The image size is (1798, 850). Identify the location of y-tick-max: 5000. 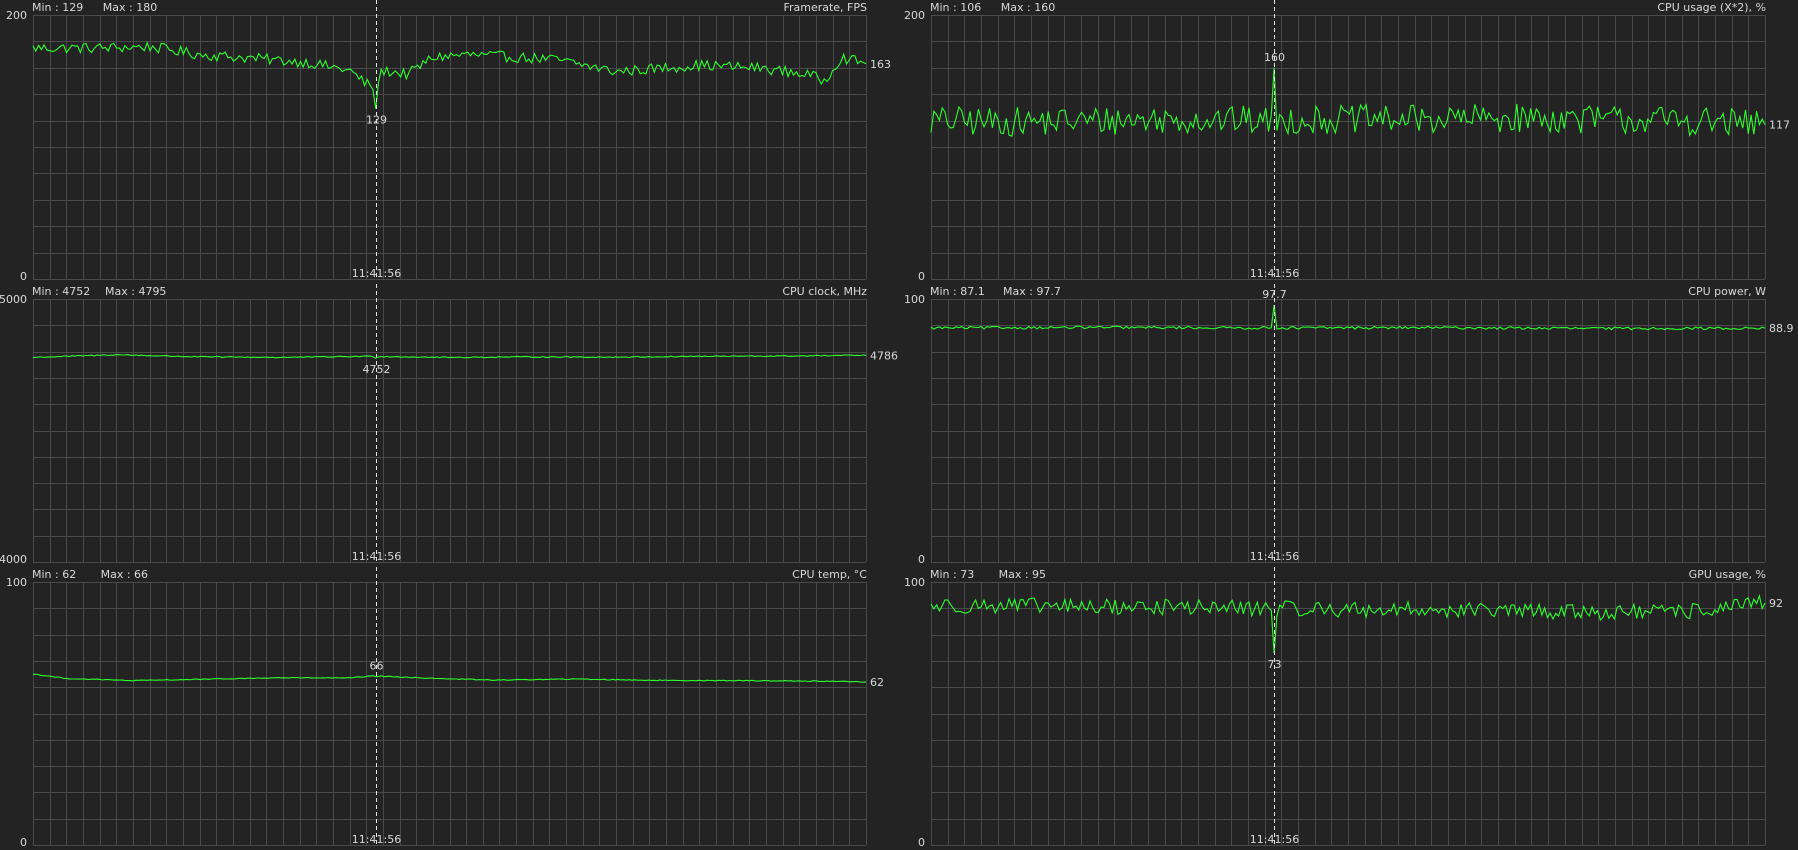
(13, 299).